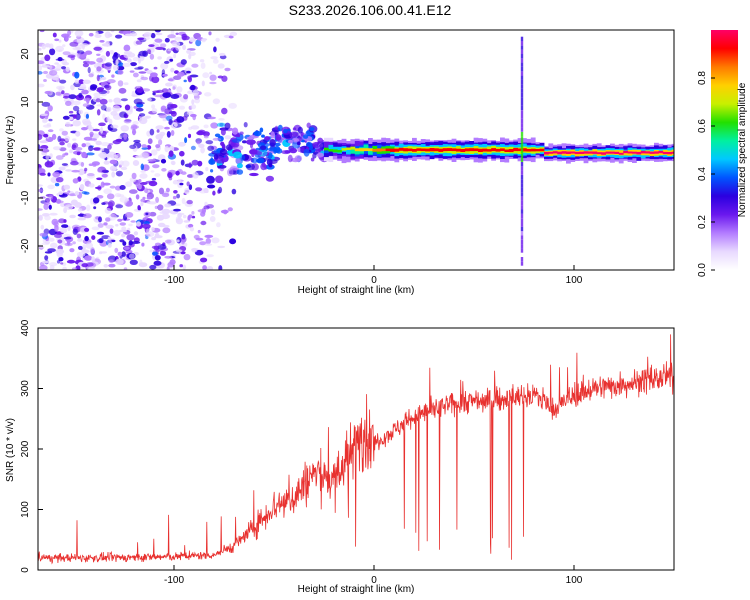 The width and height of the screenshot is (750, 600). Describe the element at coordinates (174, 580) in the screenshot. I see `snr-x-tick-label: -100` at that location.